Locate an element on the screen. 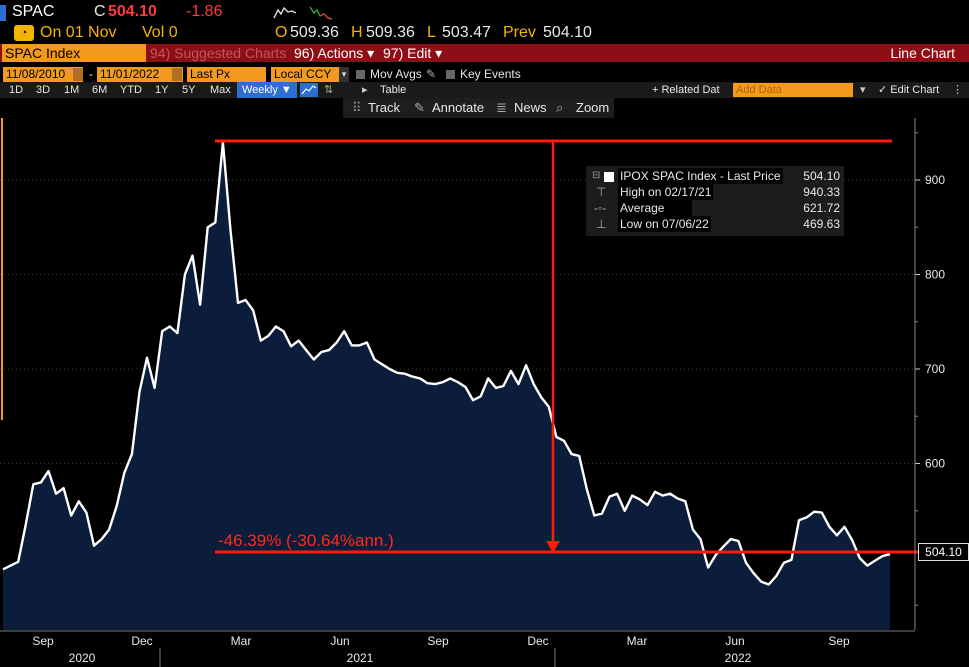  news-button: News is located at coordinates (530, 107).